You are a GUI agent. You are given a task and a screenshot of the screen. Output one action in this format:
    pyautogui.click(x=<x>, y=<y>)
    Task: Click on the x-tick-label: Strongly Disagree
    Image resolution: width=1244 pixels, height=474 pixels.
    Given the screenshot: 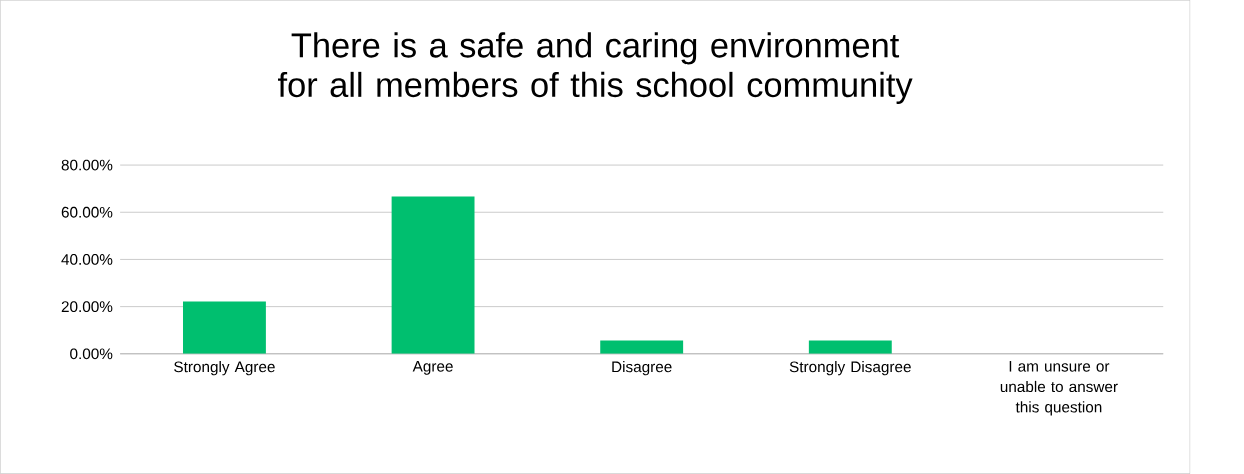 What is the action you would take?
    pyautogui.click(x=850, y=368)
    